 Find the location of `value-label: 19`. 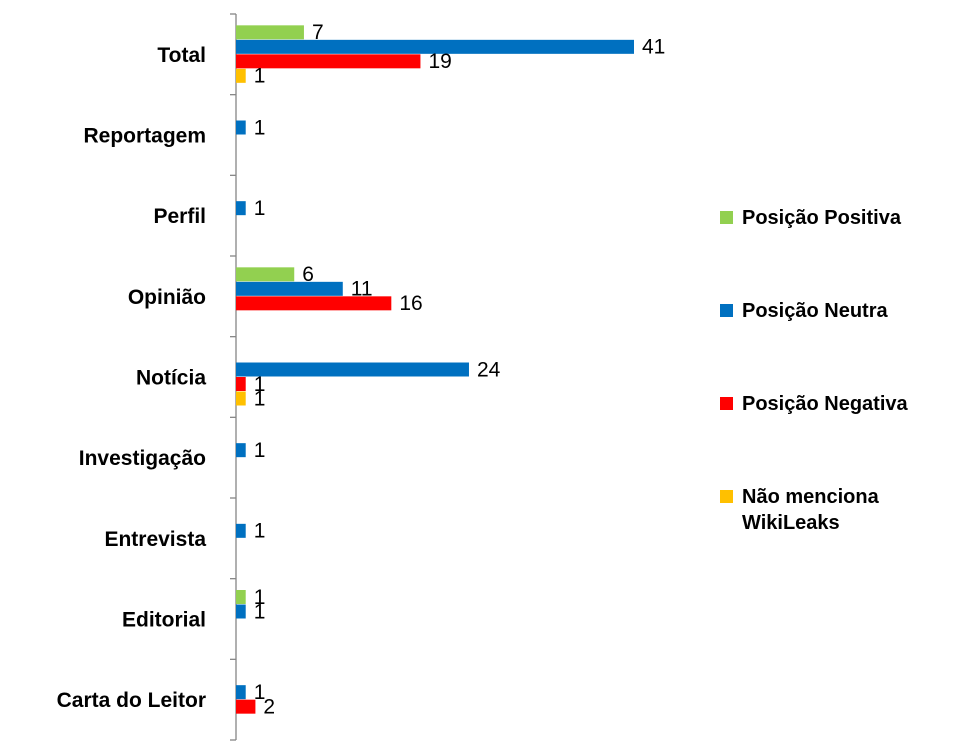

value-label: 19 is located at coordinates (439, 61).